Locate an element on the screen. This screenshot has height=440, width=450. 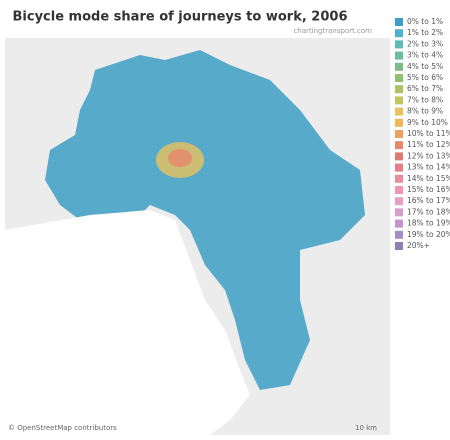
legend-label: 20%+ is located at coordinates (418, 245).